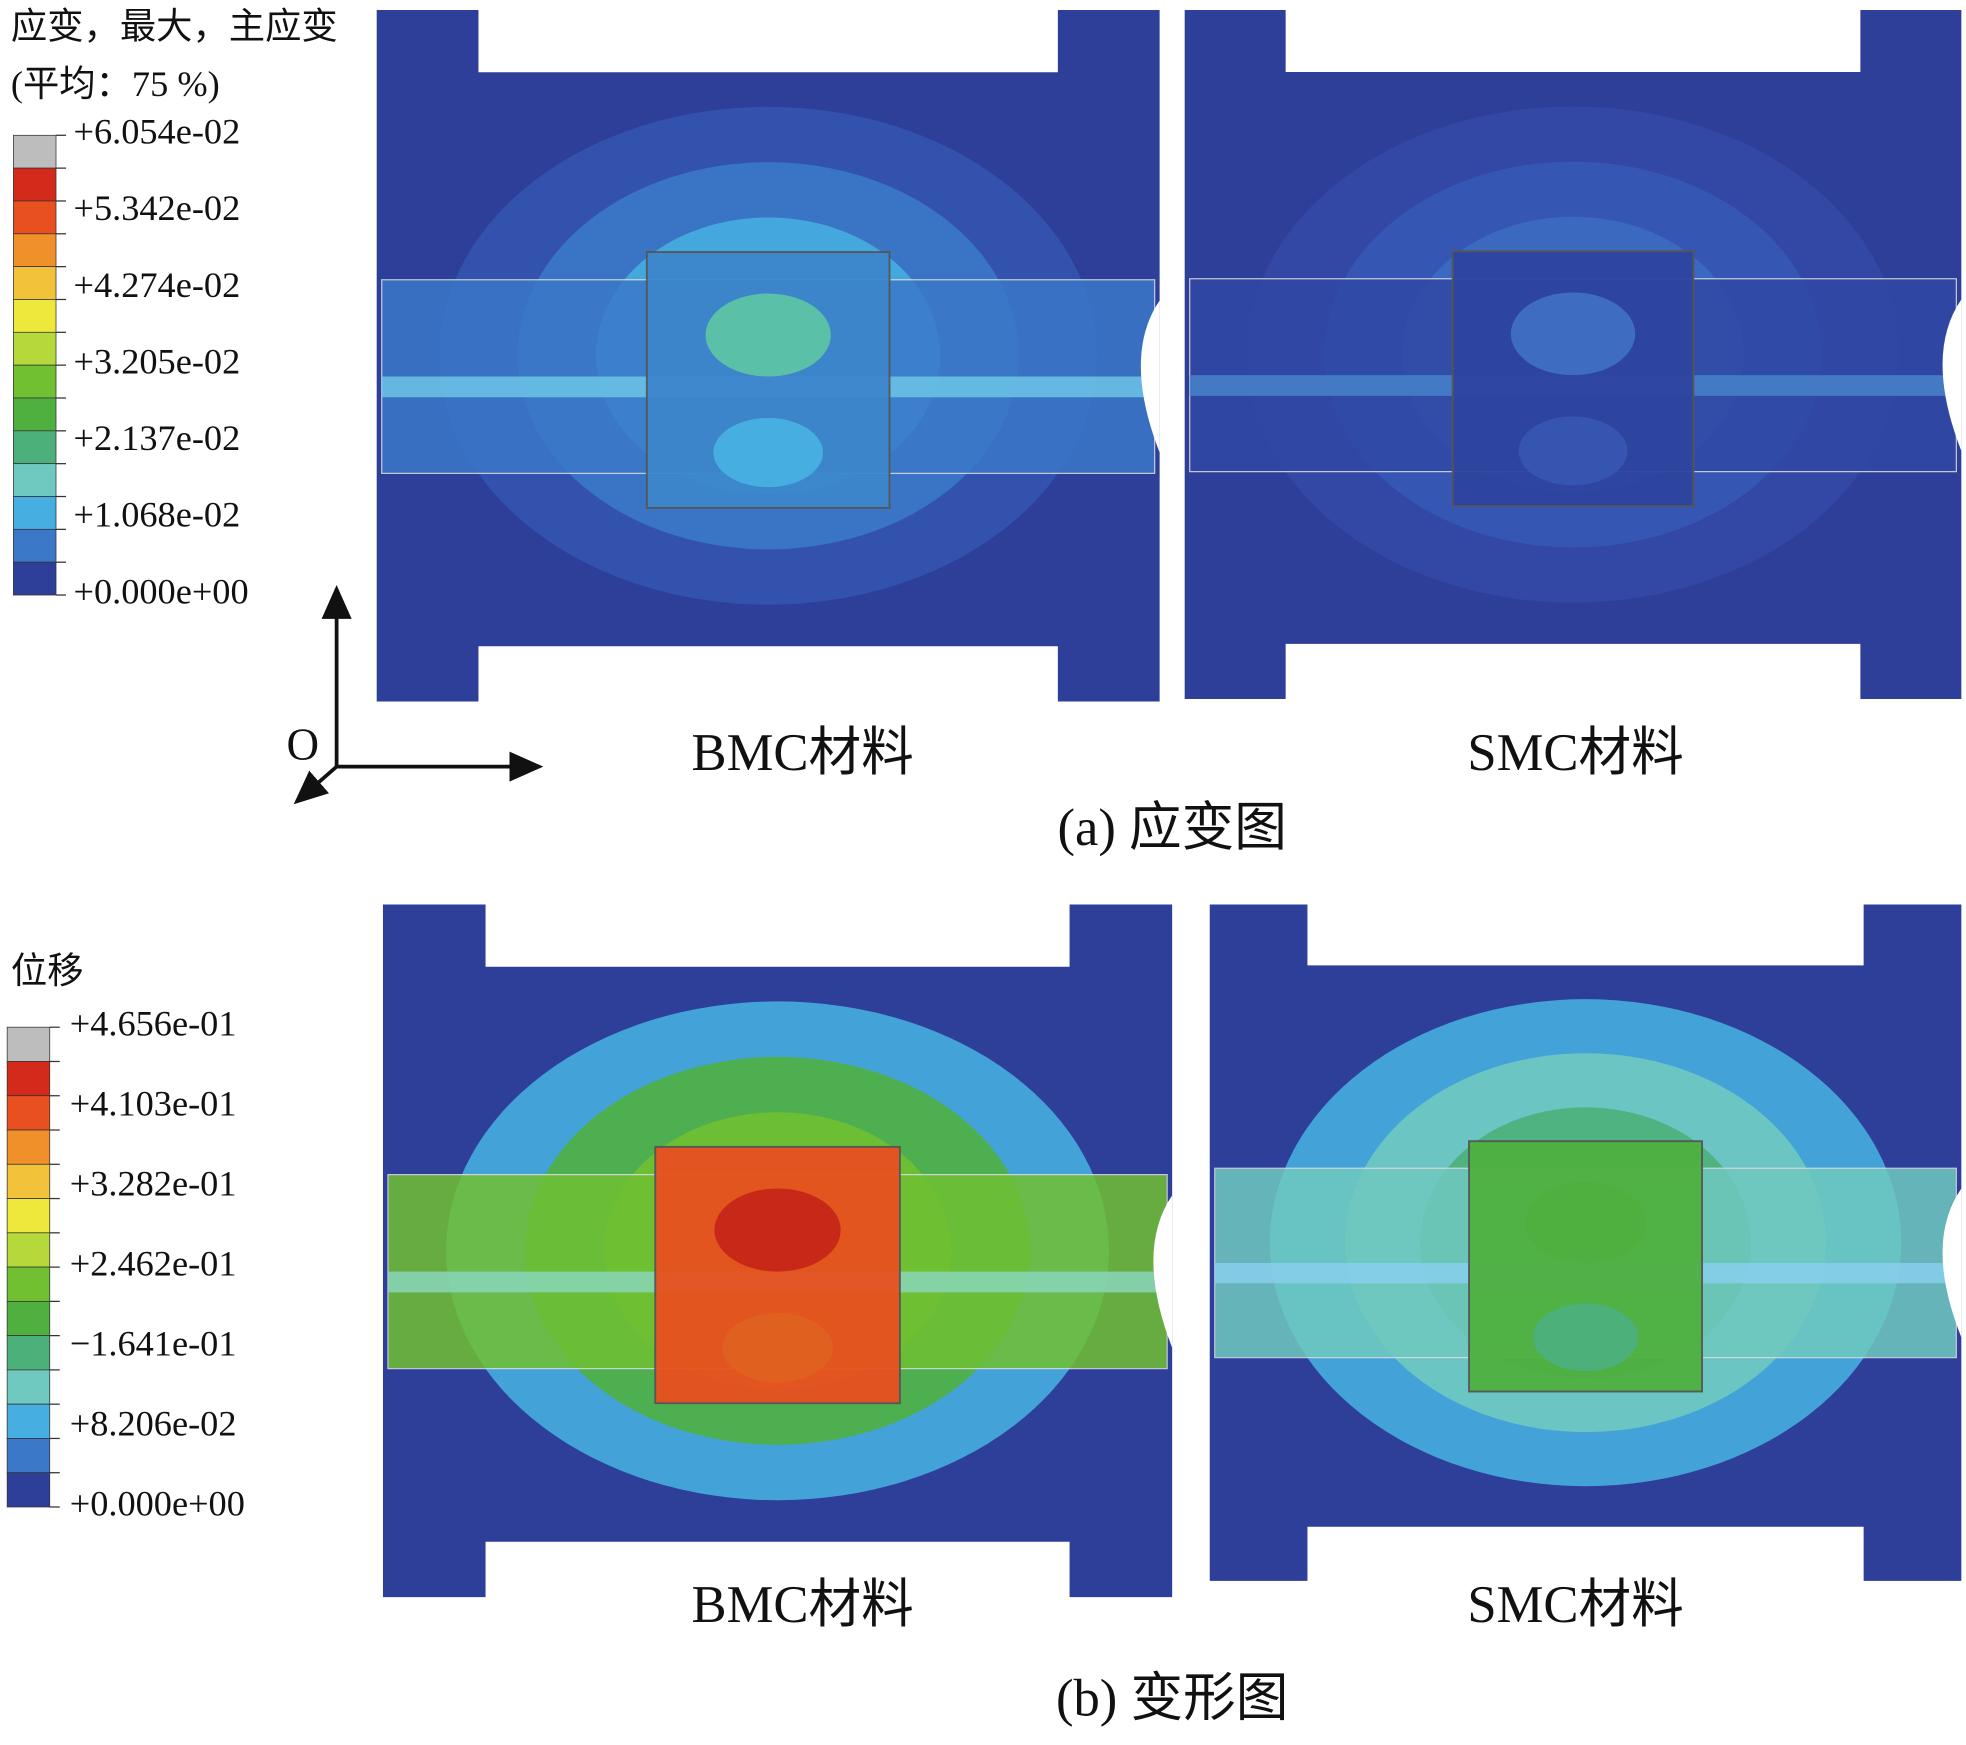 The height and width of the screenshot is (1745, 1966). What do you see at coordinates (415, 695) in the screenshot?
I see `axis-triad: O` at bounding box center [415, 695].